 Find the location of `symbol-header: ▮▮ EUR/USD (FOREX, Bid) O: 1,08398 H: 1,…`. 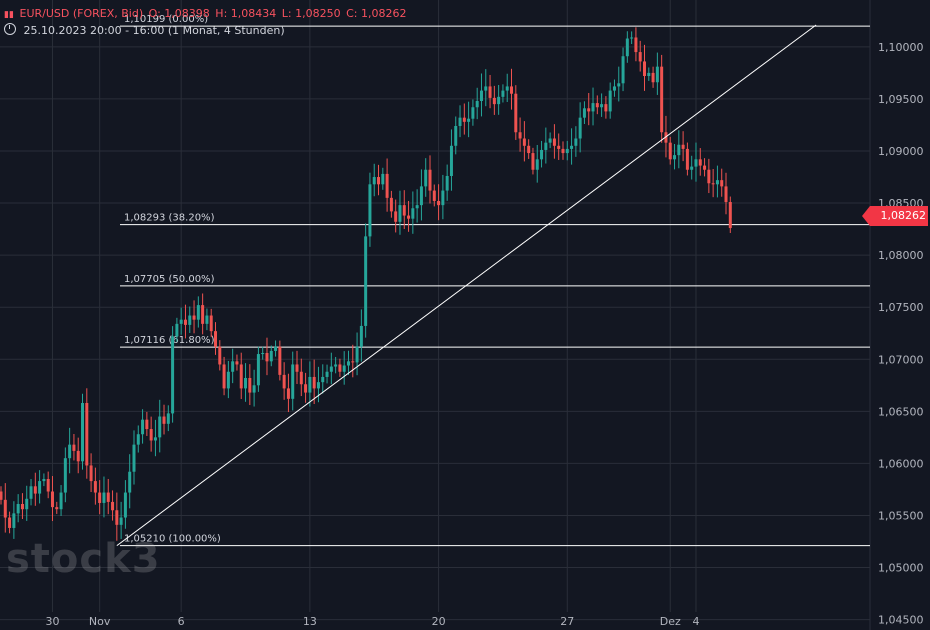

symbol-header: ▮▮ EUR/USD (FOREX, Bid) O: 1,08398 H: 1,… is located at coordinates (205, 14).